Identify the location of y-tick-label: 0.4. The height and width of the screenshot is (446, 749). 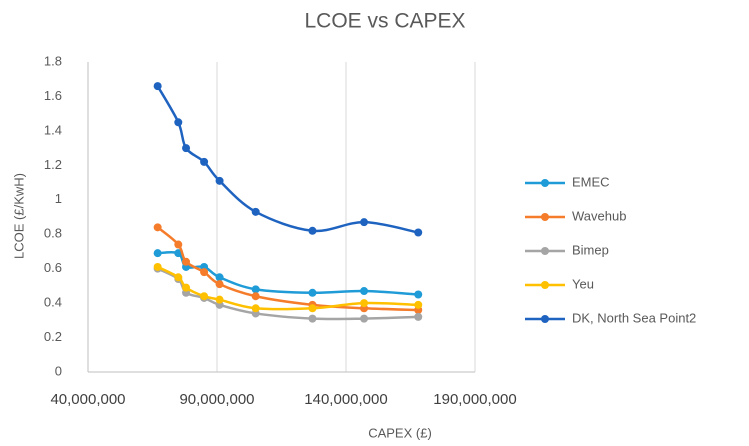
(53, 302).